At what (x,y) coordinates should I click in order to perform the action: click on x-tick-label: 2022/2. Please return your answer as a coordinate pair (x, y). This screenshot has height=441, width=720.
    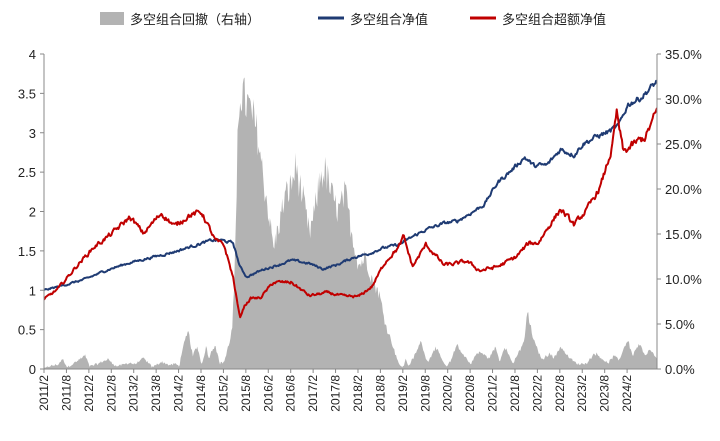
    Looking at the image, I should click on (537, 393).